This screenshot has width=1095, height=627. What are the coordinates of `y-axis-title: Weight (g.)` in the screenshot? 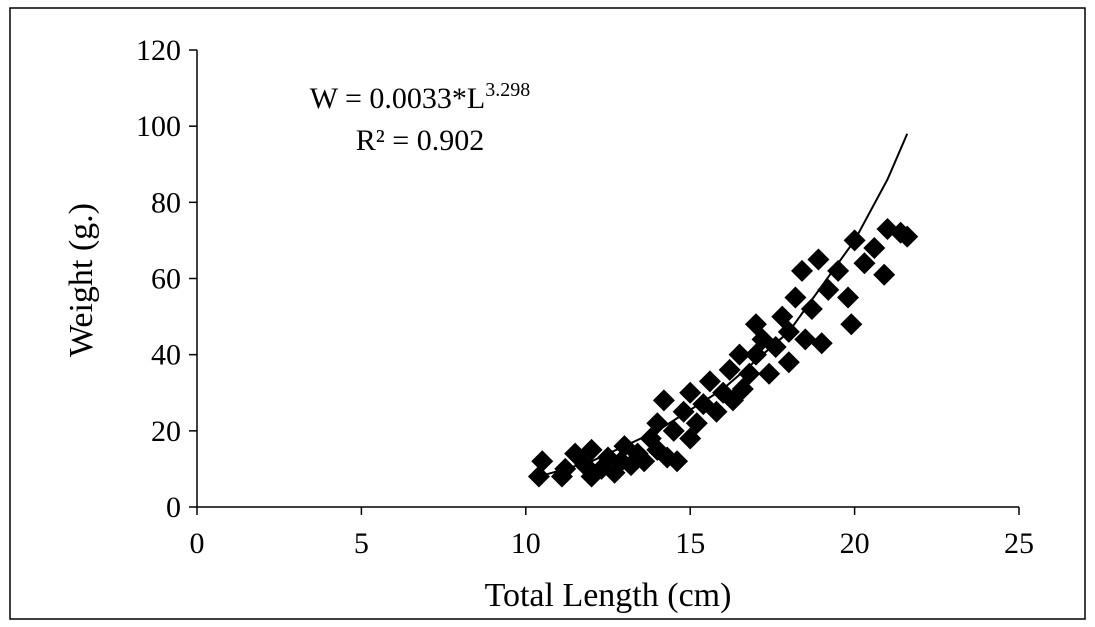 It's located at (81, 280).